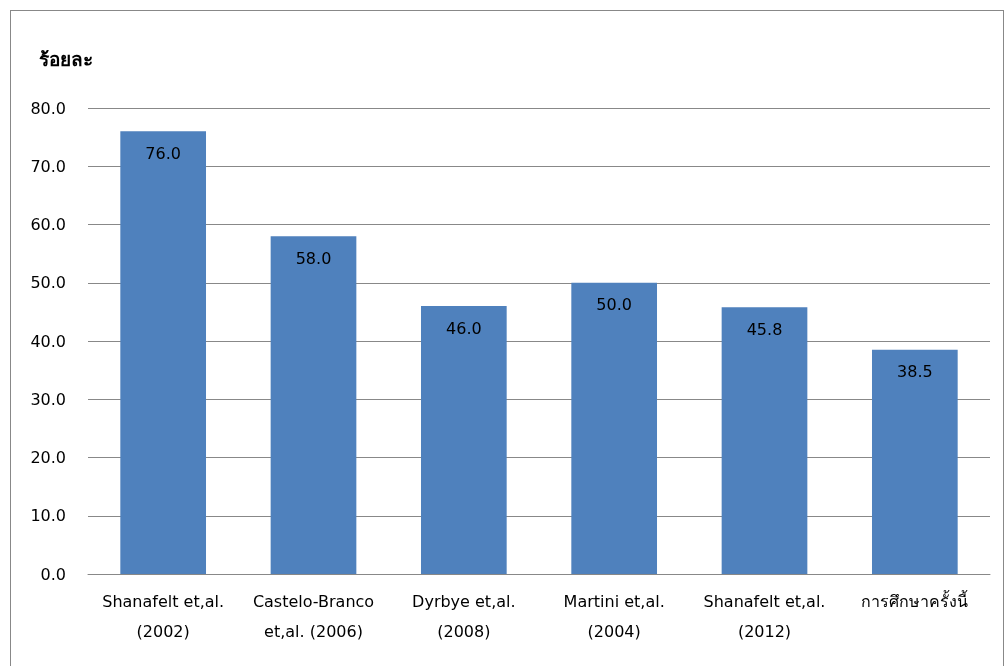  Describe the element at coordinates (48, 224) in the screenshot. I see `y-tick-label: 60.0` at that location.